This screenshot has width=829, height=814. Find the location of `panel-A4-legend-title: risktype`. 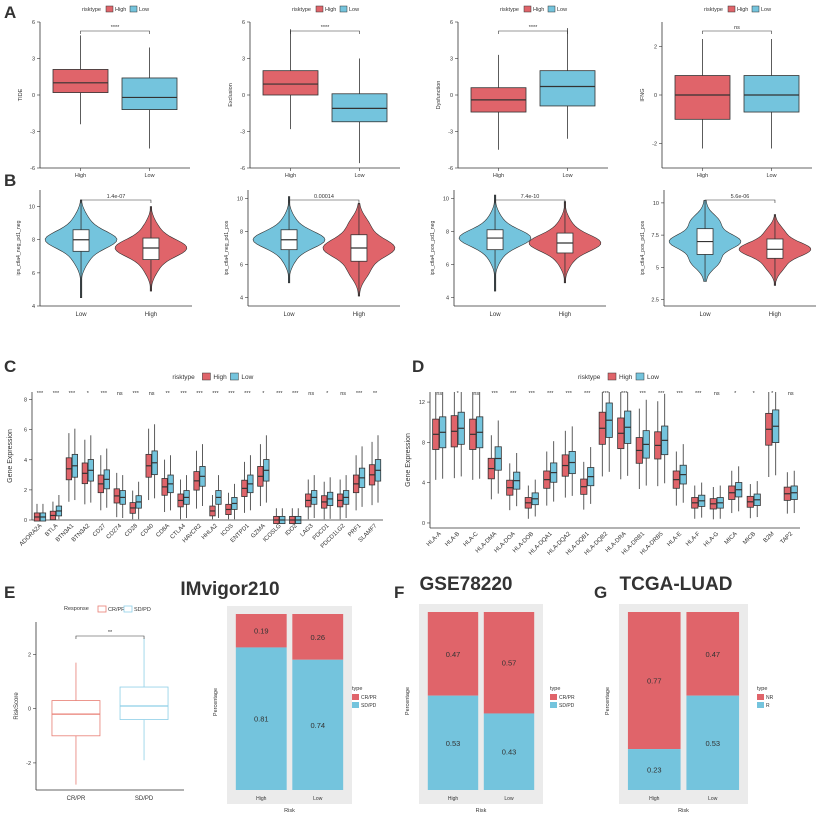

panel-A4-legend-title: risktype is located at coordinates (713, 10).